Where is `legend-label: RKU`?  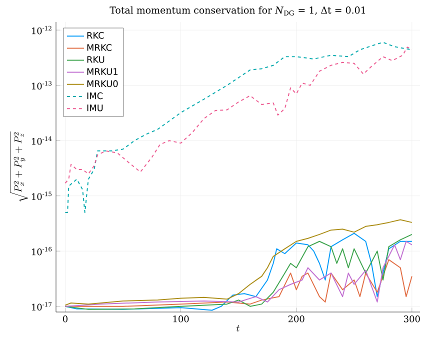
legend-label: RKU is located at coordinates (95, 59).